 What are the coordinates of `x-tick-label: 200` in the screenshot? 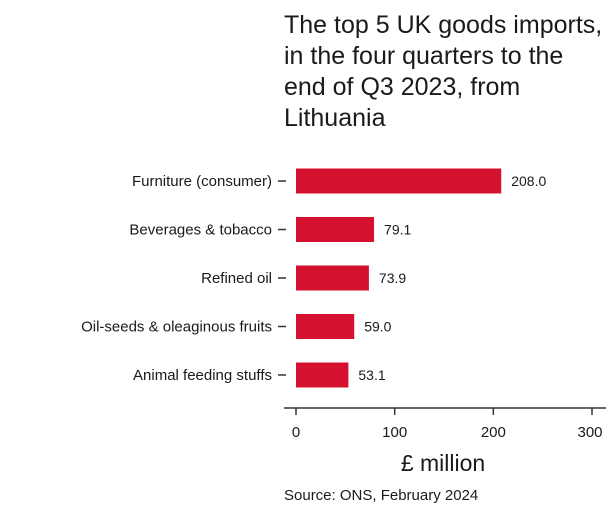 It's located at (493, 432).